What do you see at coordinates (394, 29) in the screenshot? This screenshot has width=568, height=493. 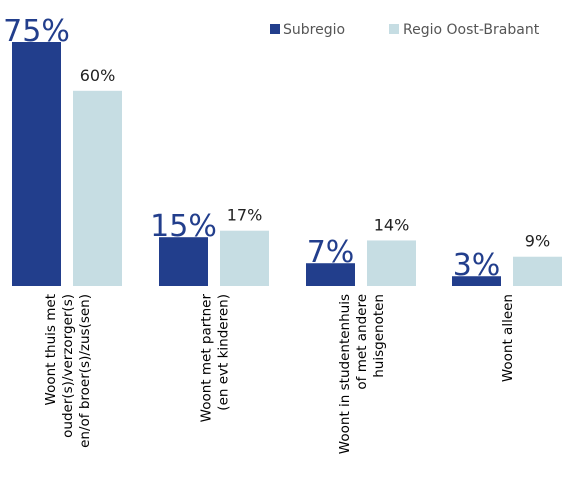 I see `legend-swatch-regio-oost-brabant` at bounding box center [394, 29].